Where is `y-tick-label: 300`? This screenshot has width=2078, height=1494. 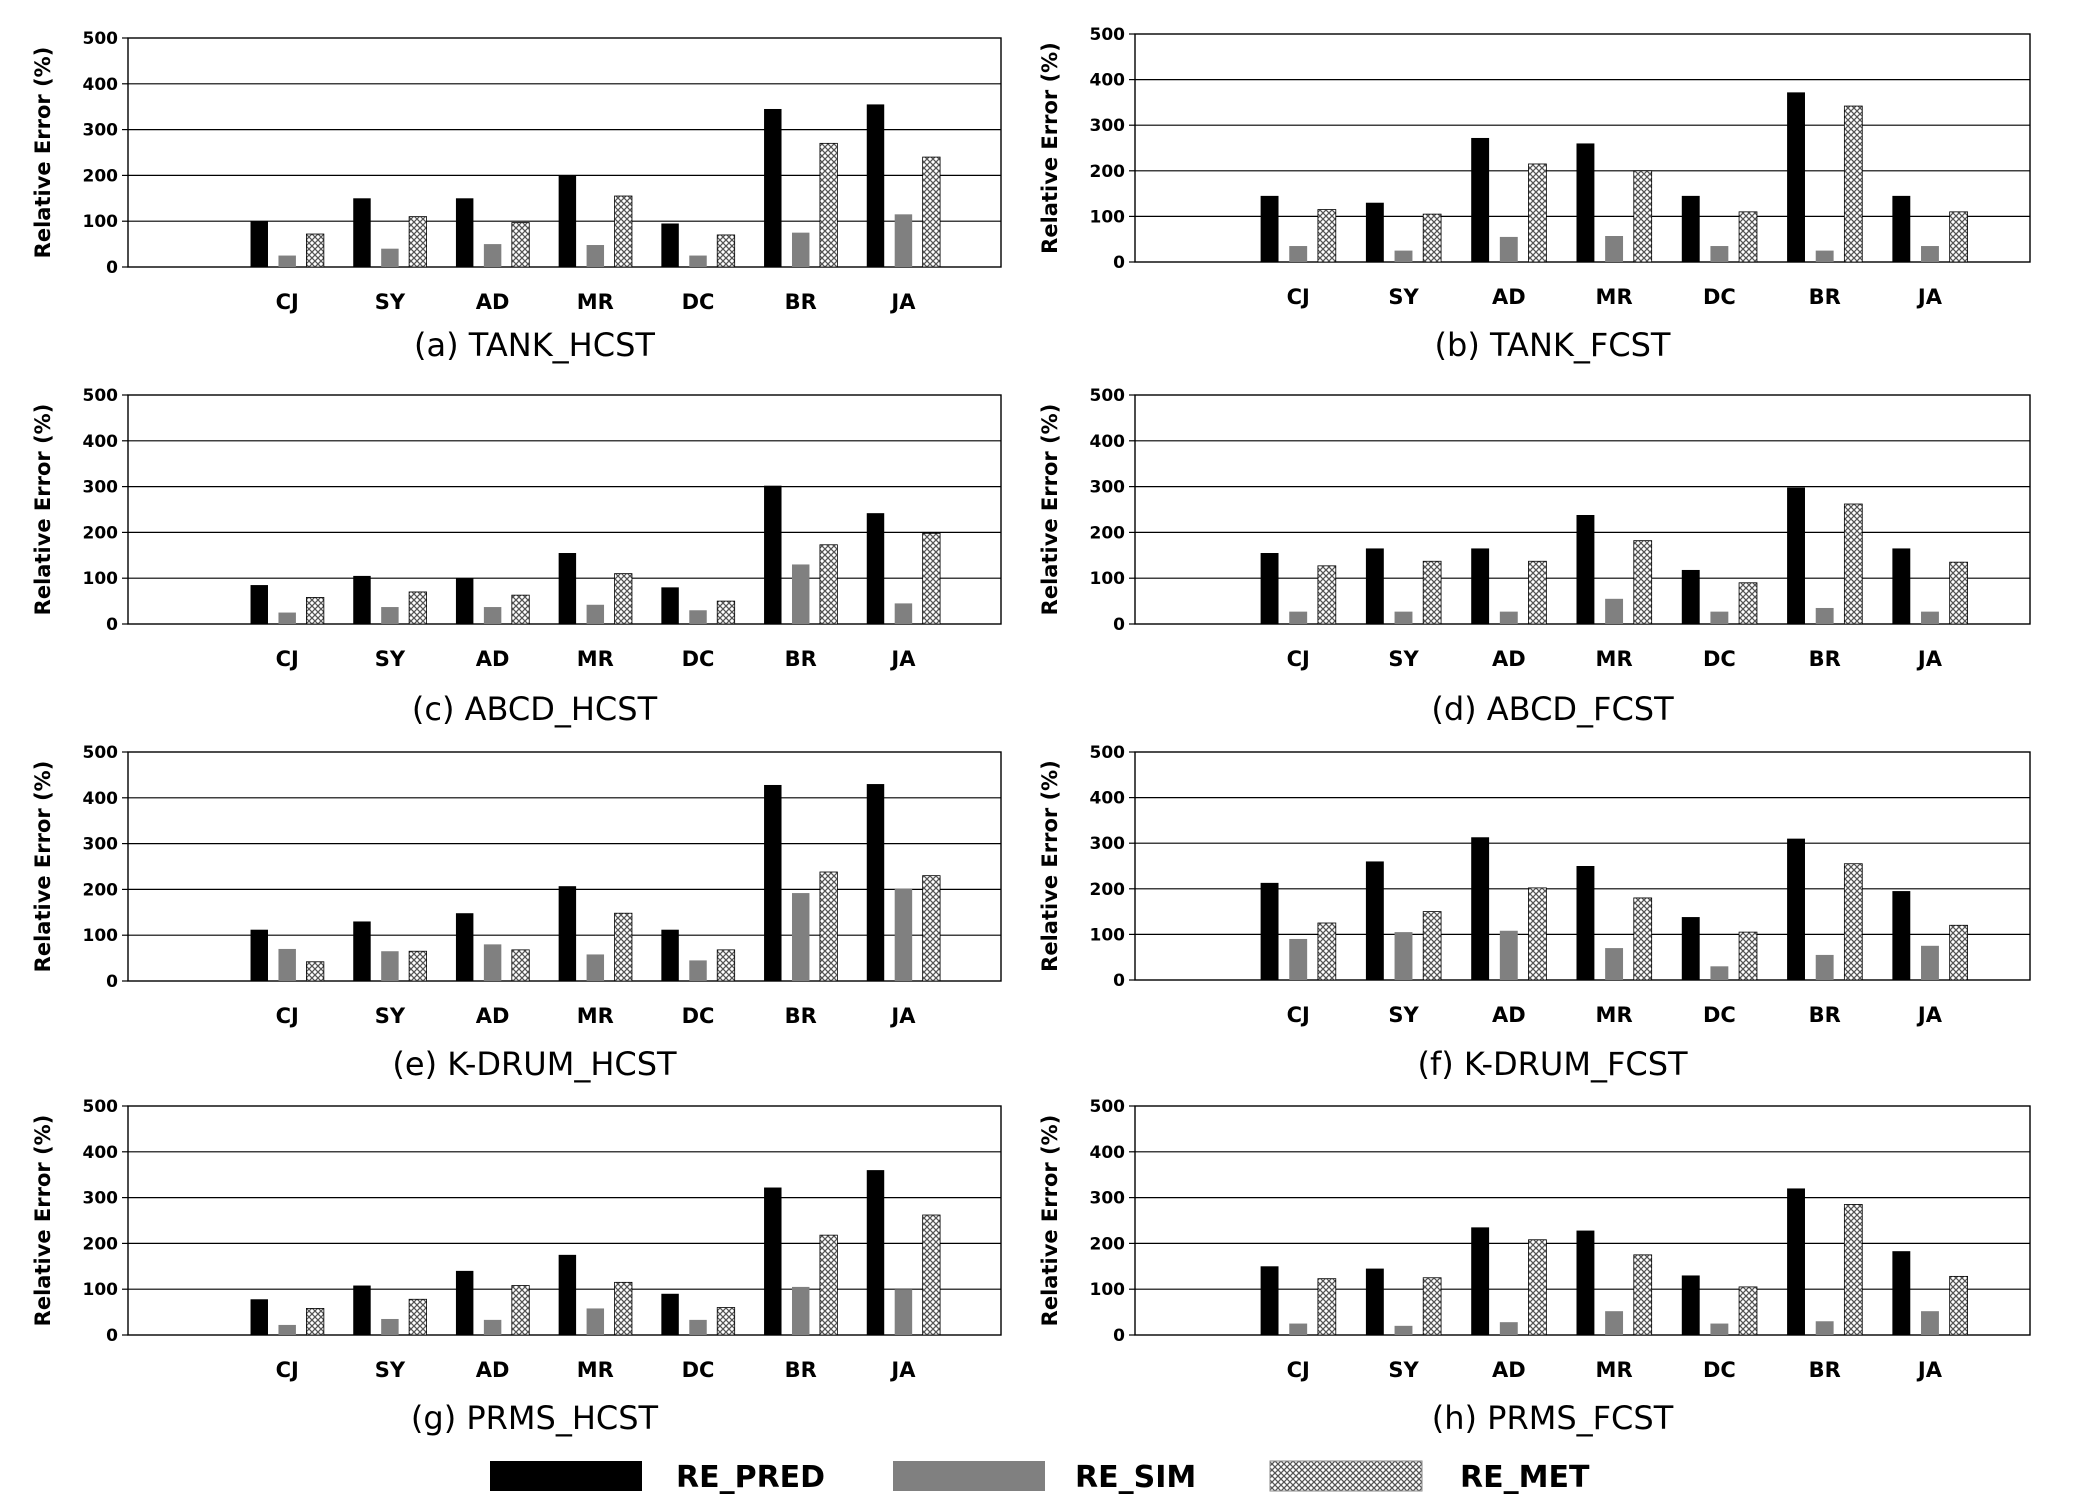
y-tick-label: 300 is located at coordinates (101, 1199).